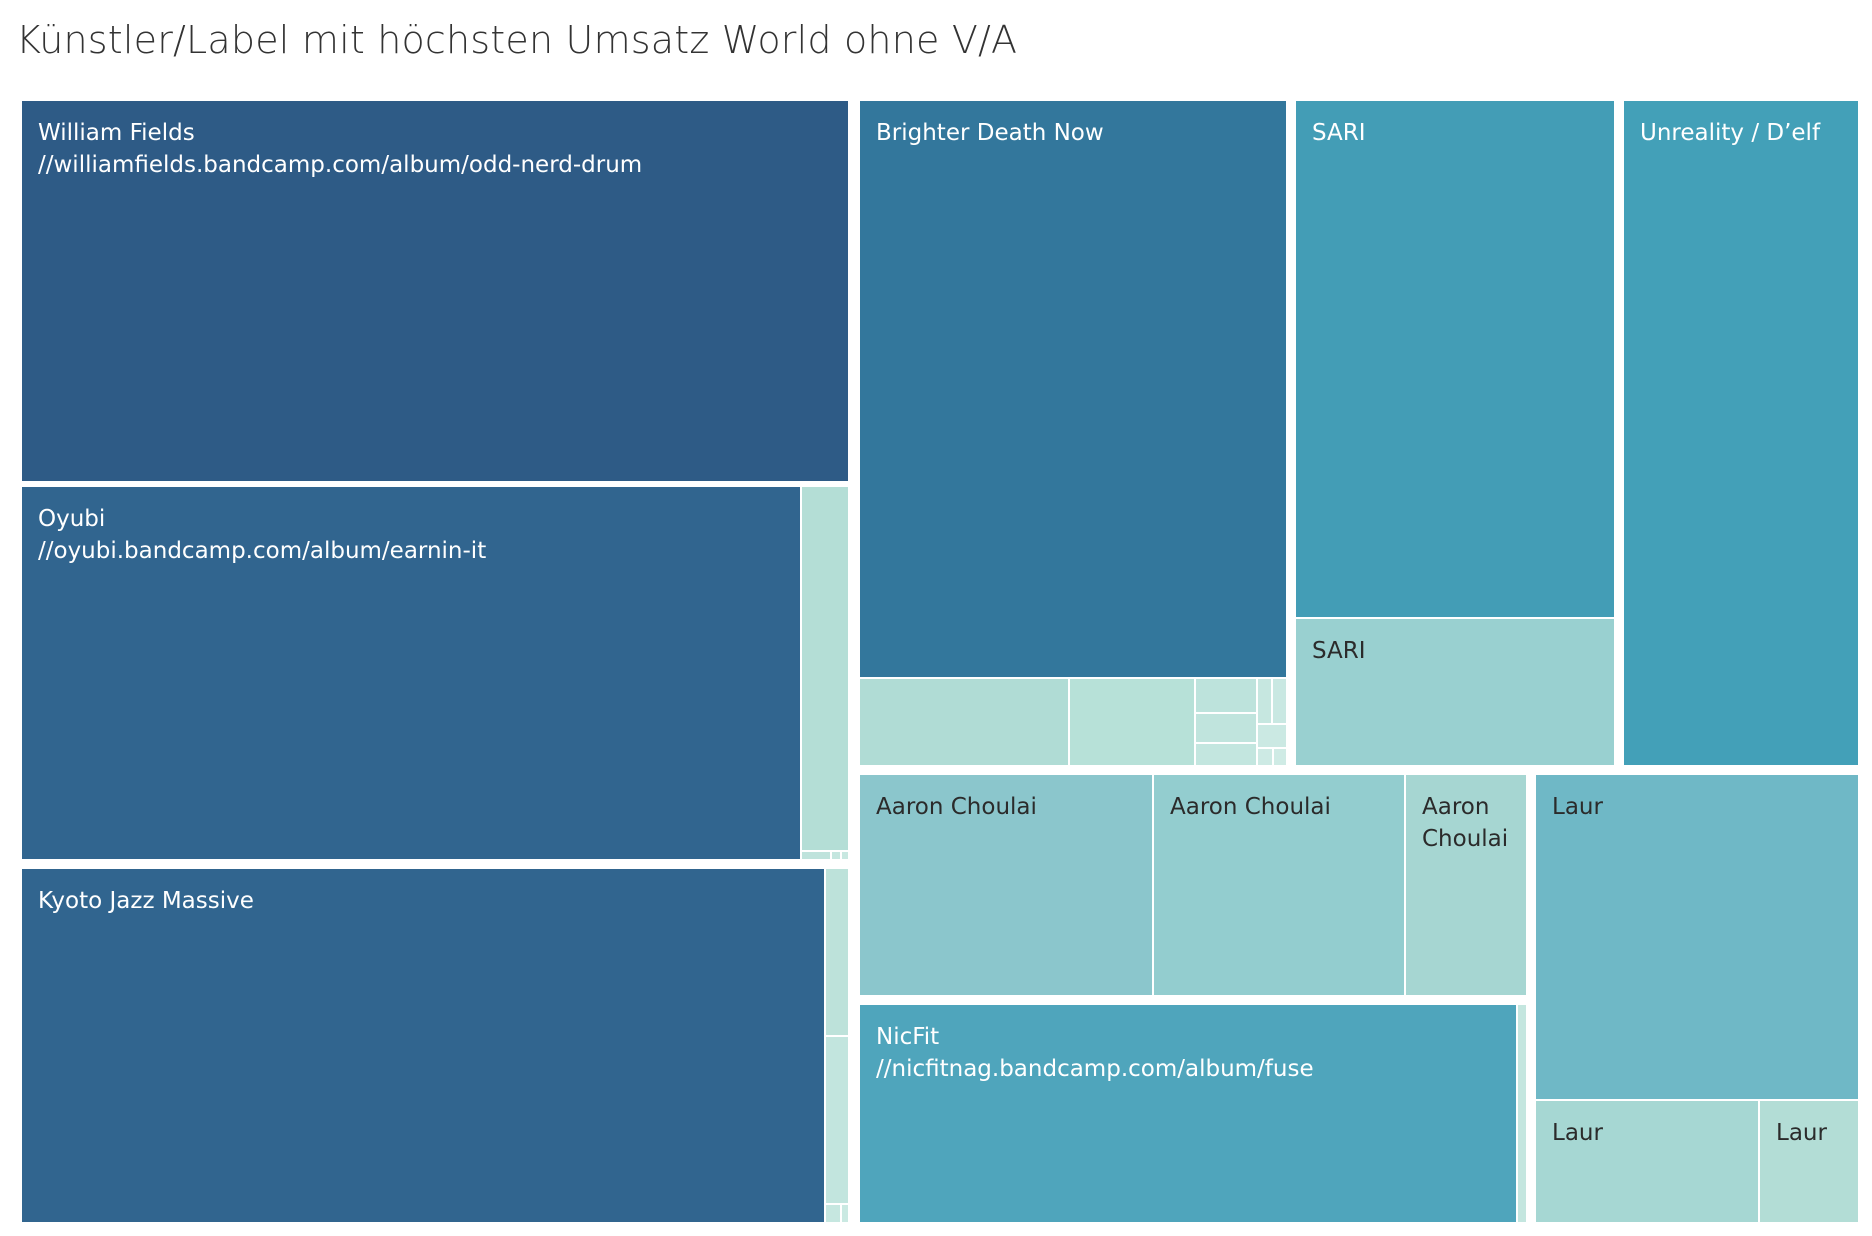 This screenshot has height=1236, width=1872. What do you see at coordinates (72, 519) in the screenshot?
I see `tile-name: Oyubi` at bounding box center [72, 519].